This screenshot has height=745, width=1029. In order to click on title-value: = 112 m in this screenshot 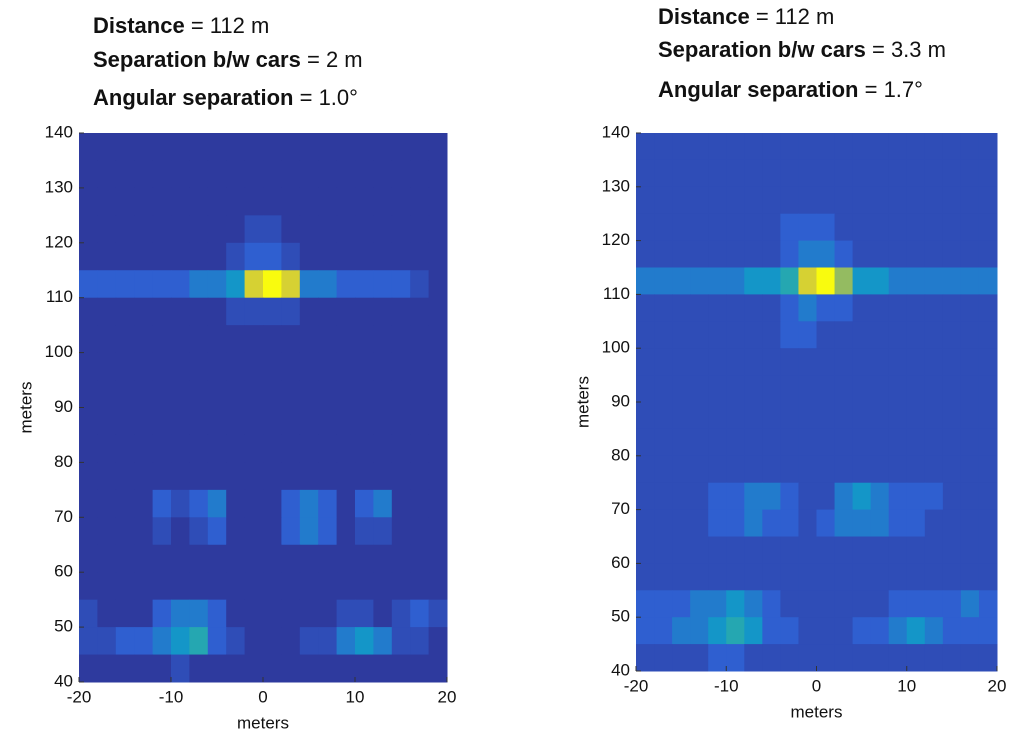, I will do `click(230, 25)`.